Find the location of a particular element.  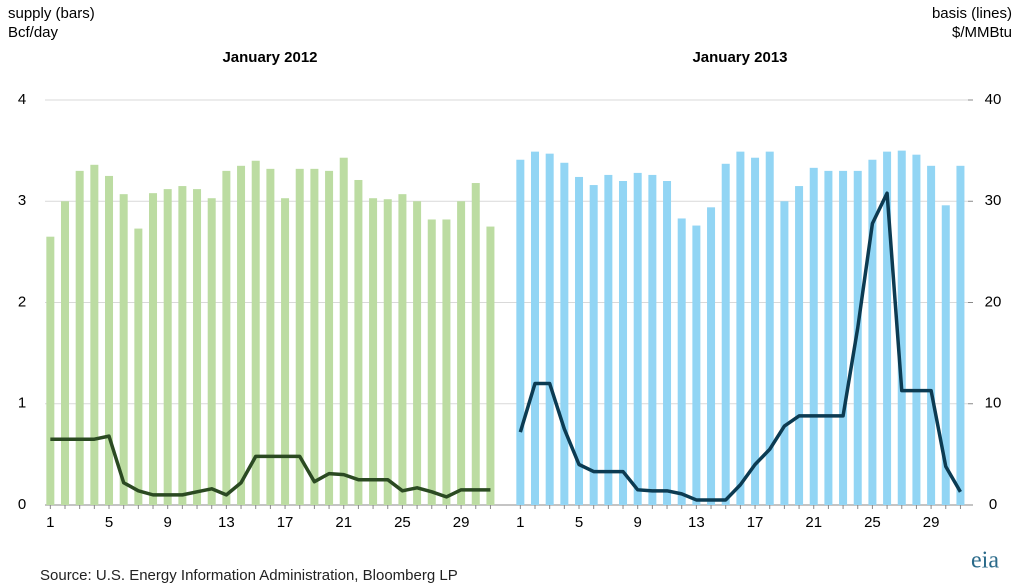

y-axis-label: supply (bars) is located at coordinates (51, 13).